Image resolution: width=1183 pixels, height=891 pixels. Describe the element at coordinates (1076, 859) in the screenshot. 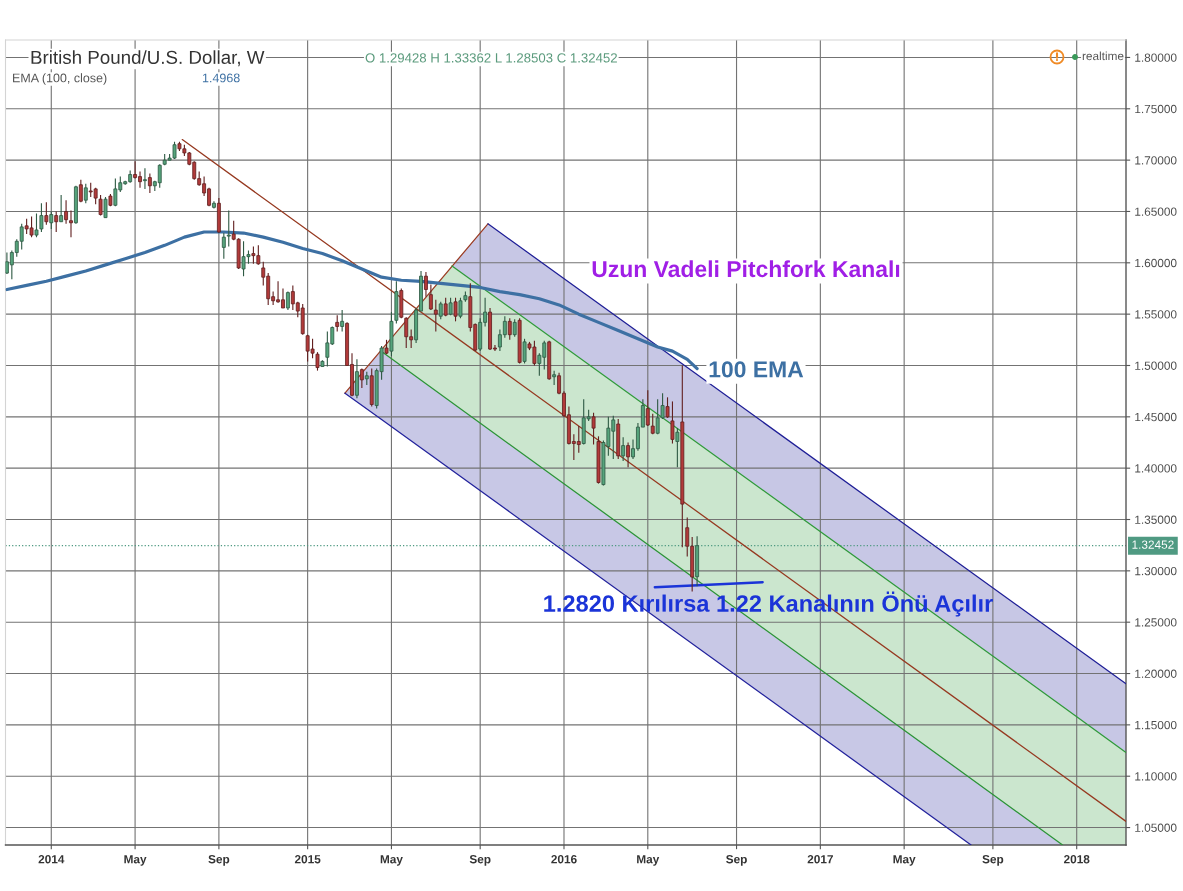

I see `x-tick-label: 2018` at that location.